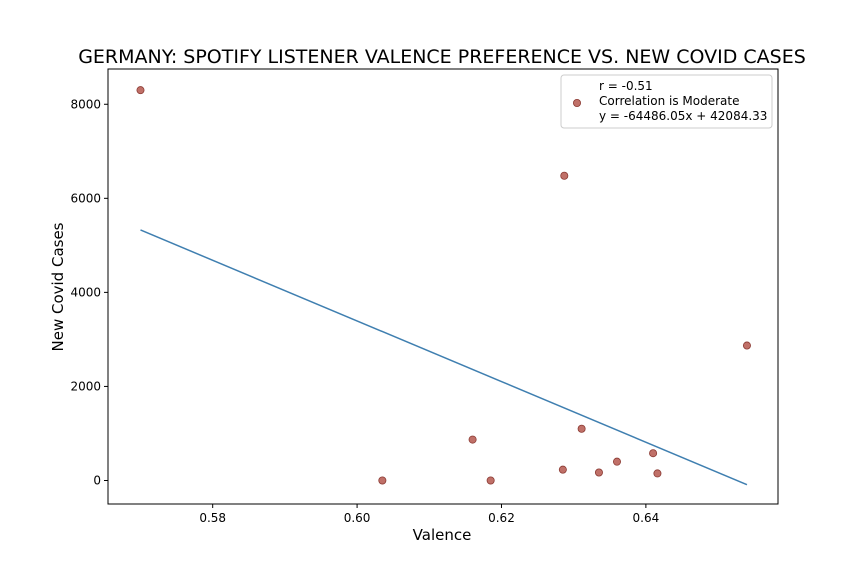  Describe the element at coordinates (97, 480) in the screenshot. I see `y-tick-label: 0` at that location.